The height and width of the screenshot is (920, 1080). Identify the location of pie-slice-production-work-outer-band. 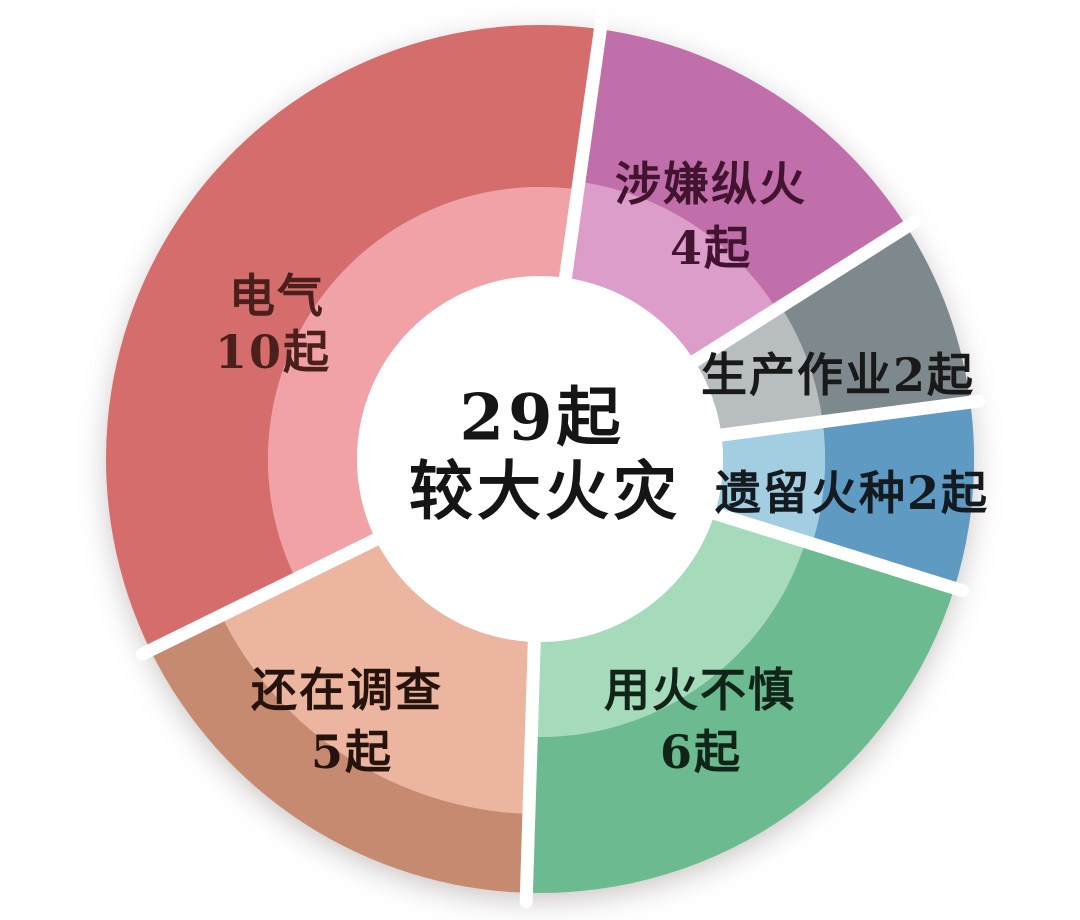
(875, 324).